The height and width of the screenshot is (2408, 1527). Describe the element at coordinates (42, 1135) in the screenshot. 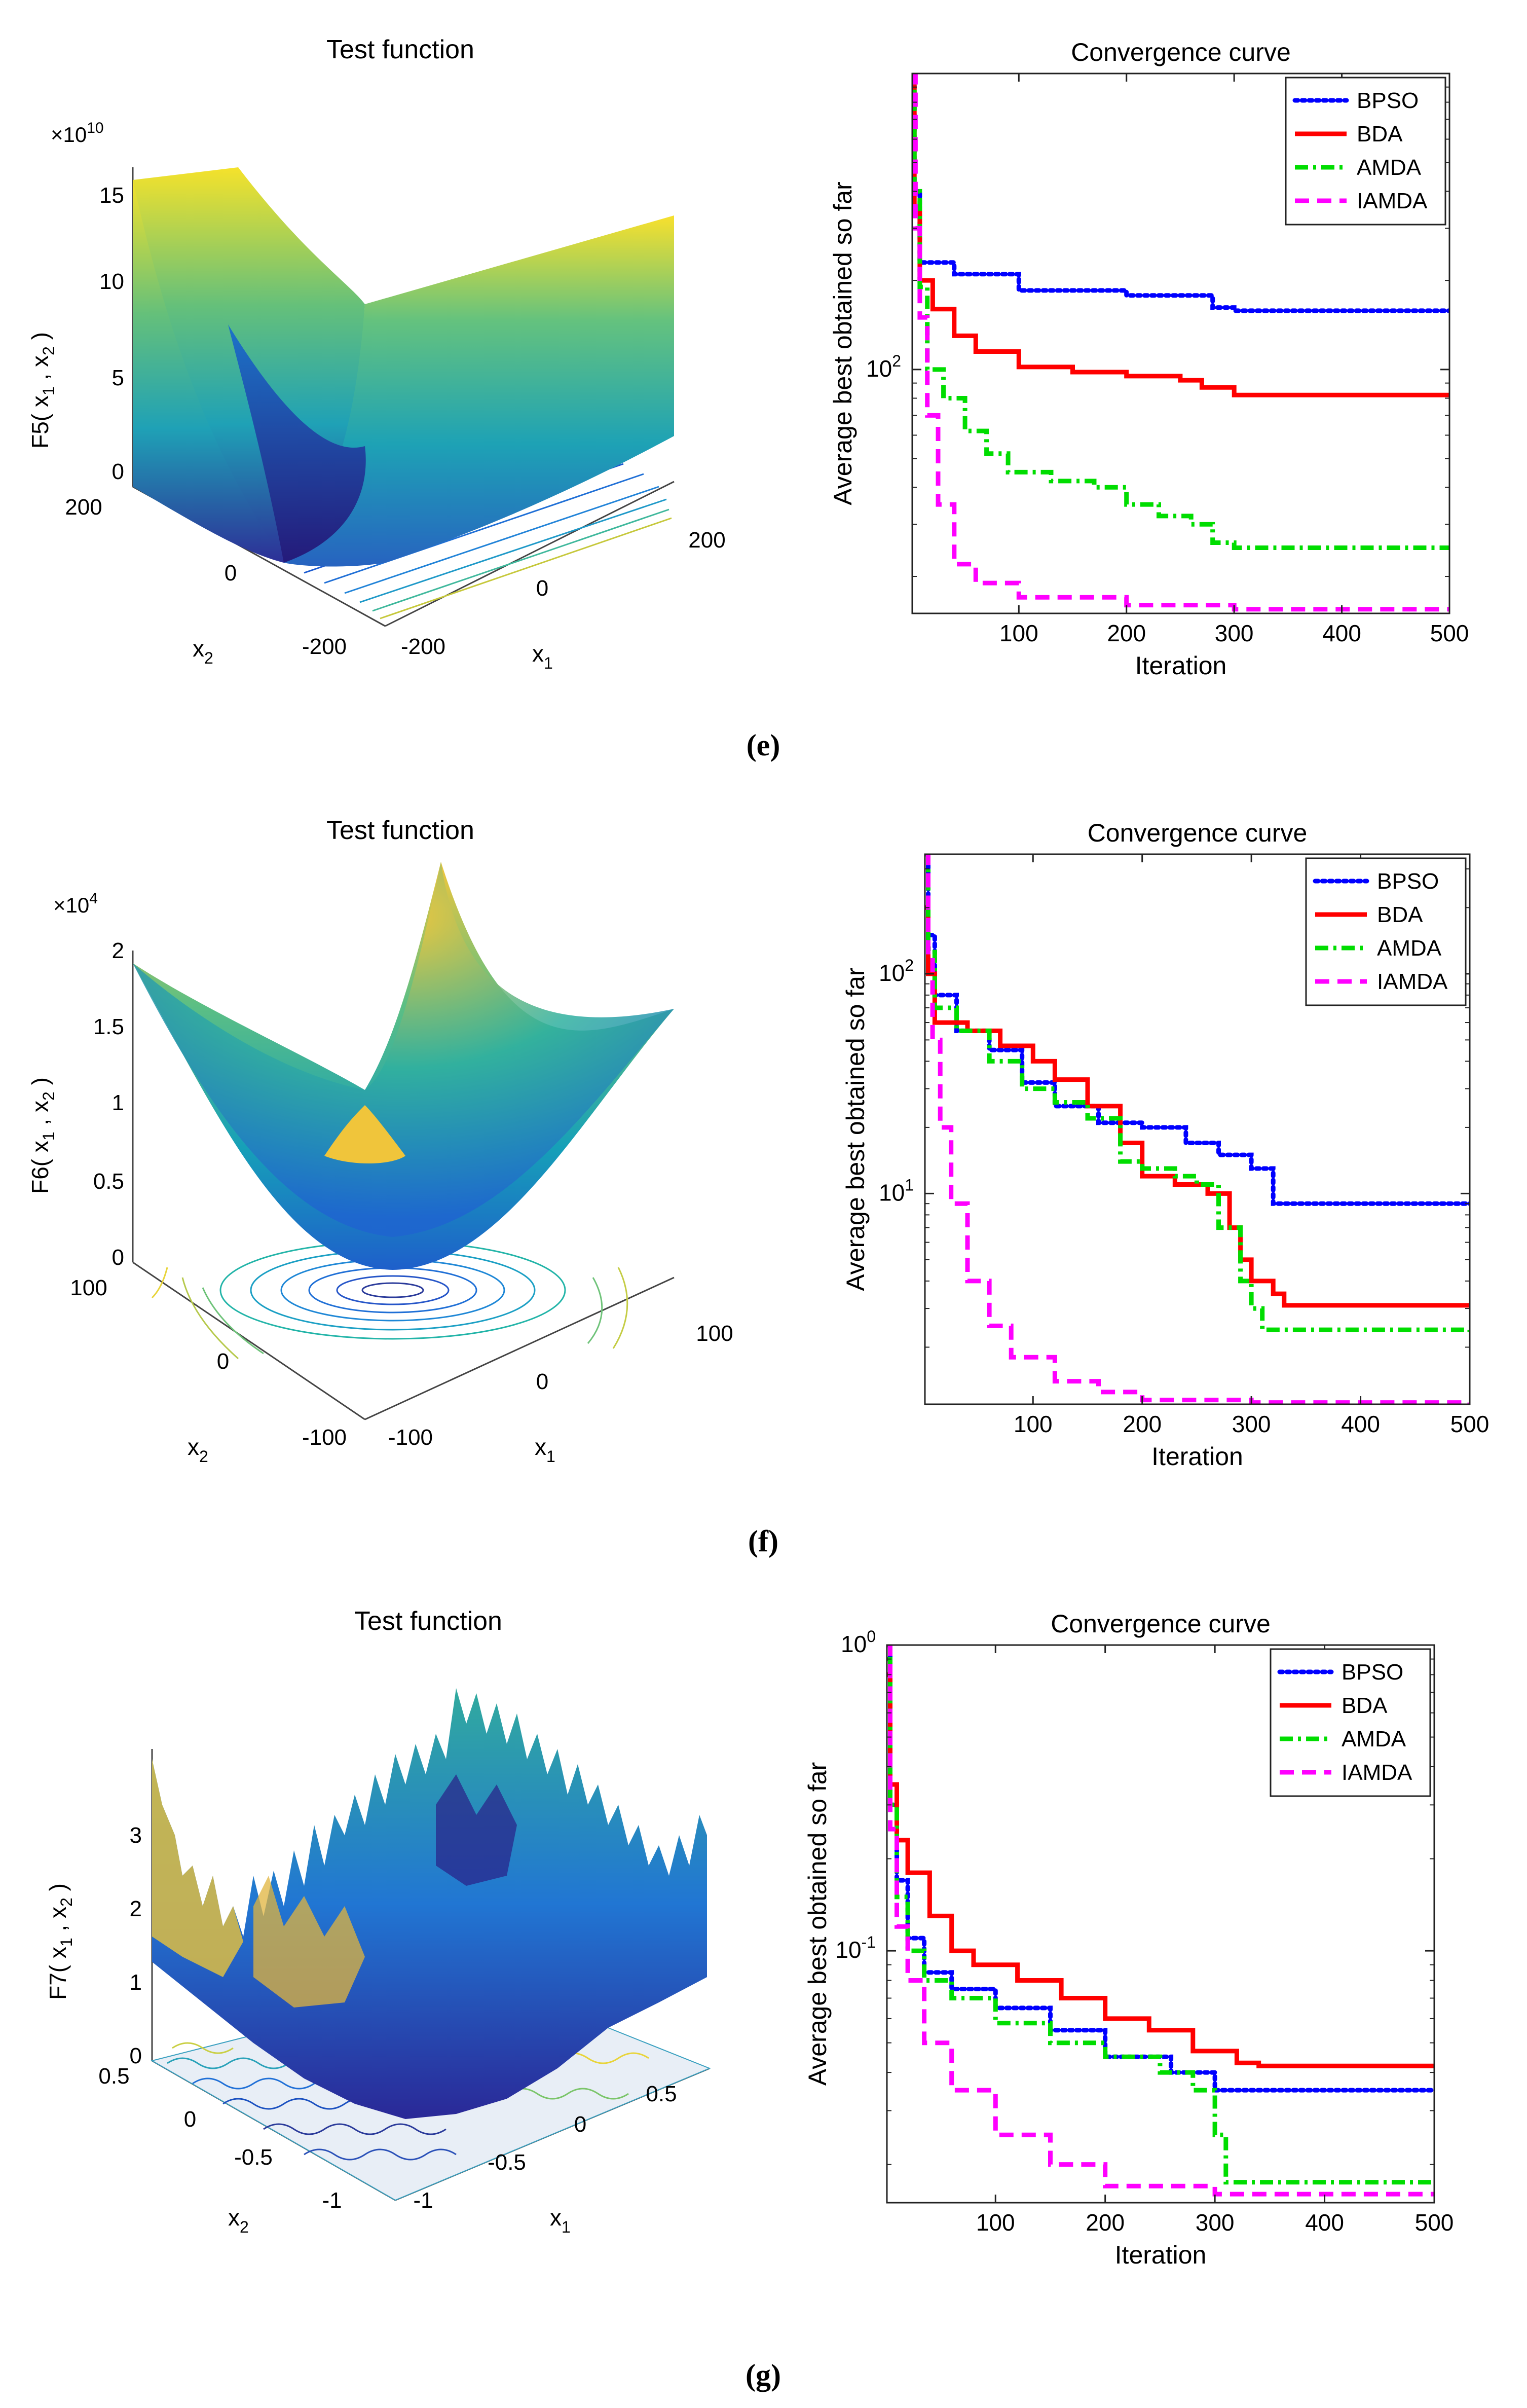

I see `z-axis-label: F6( x1 , x2 )` at that location.